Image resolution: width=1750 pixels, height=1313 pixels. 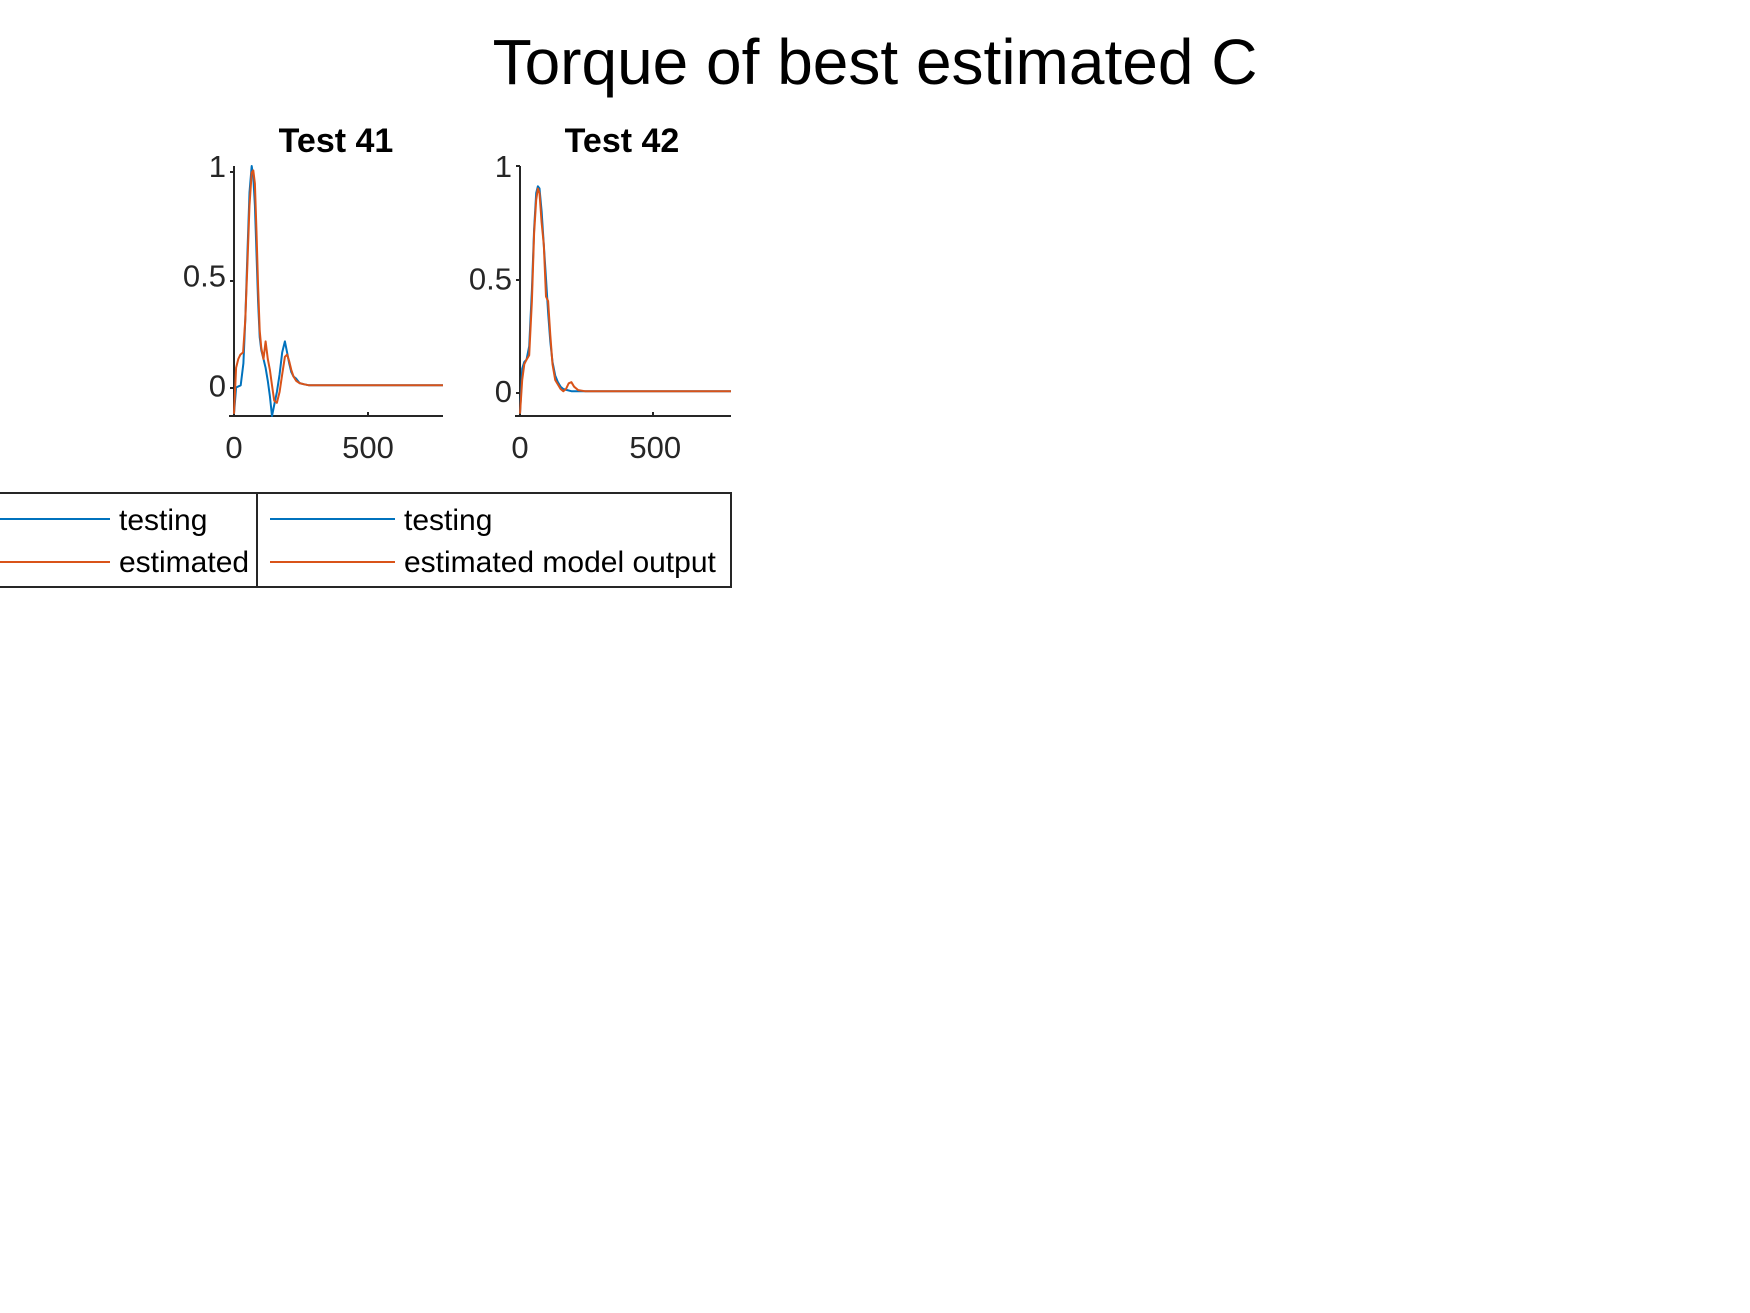 I want to click on legend-box, so click(x=366, y=540).